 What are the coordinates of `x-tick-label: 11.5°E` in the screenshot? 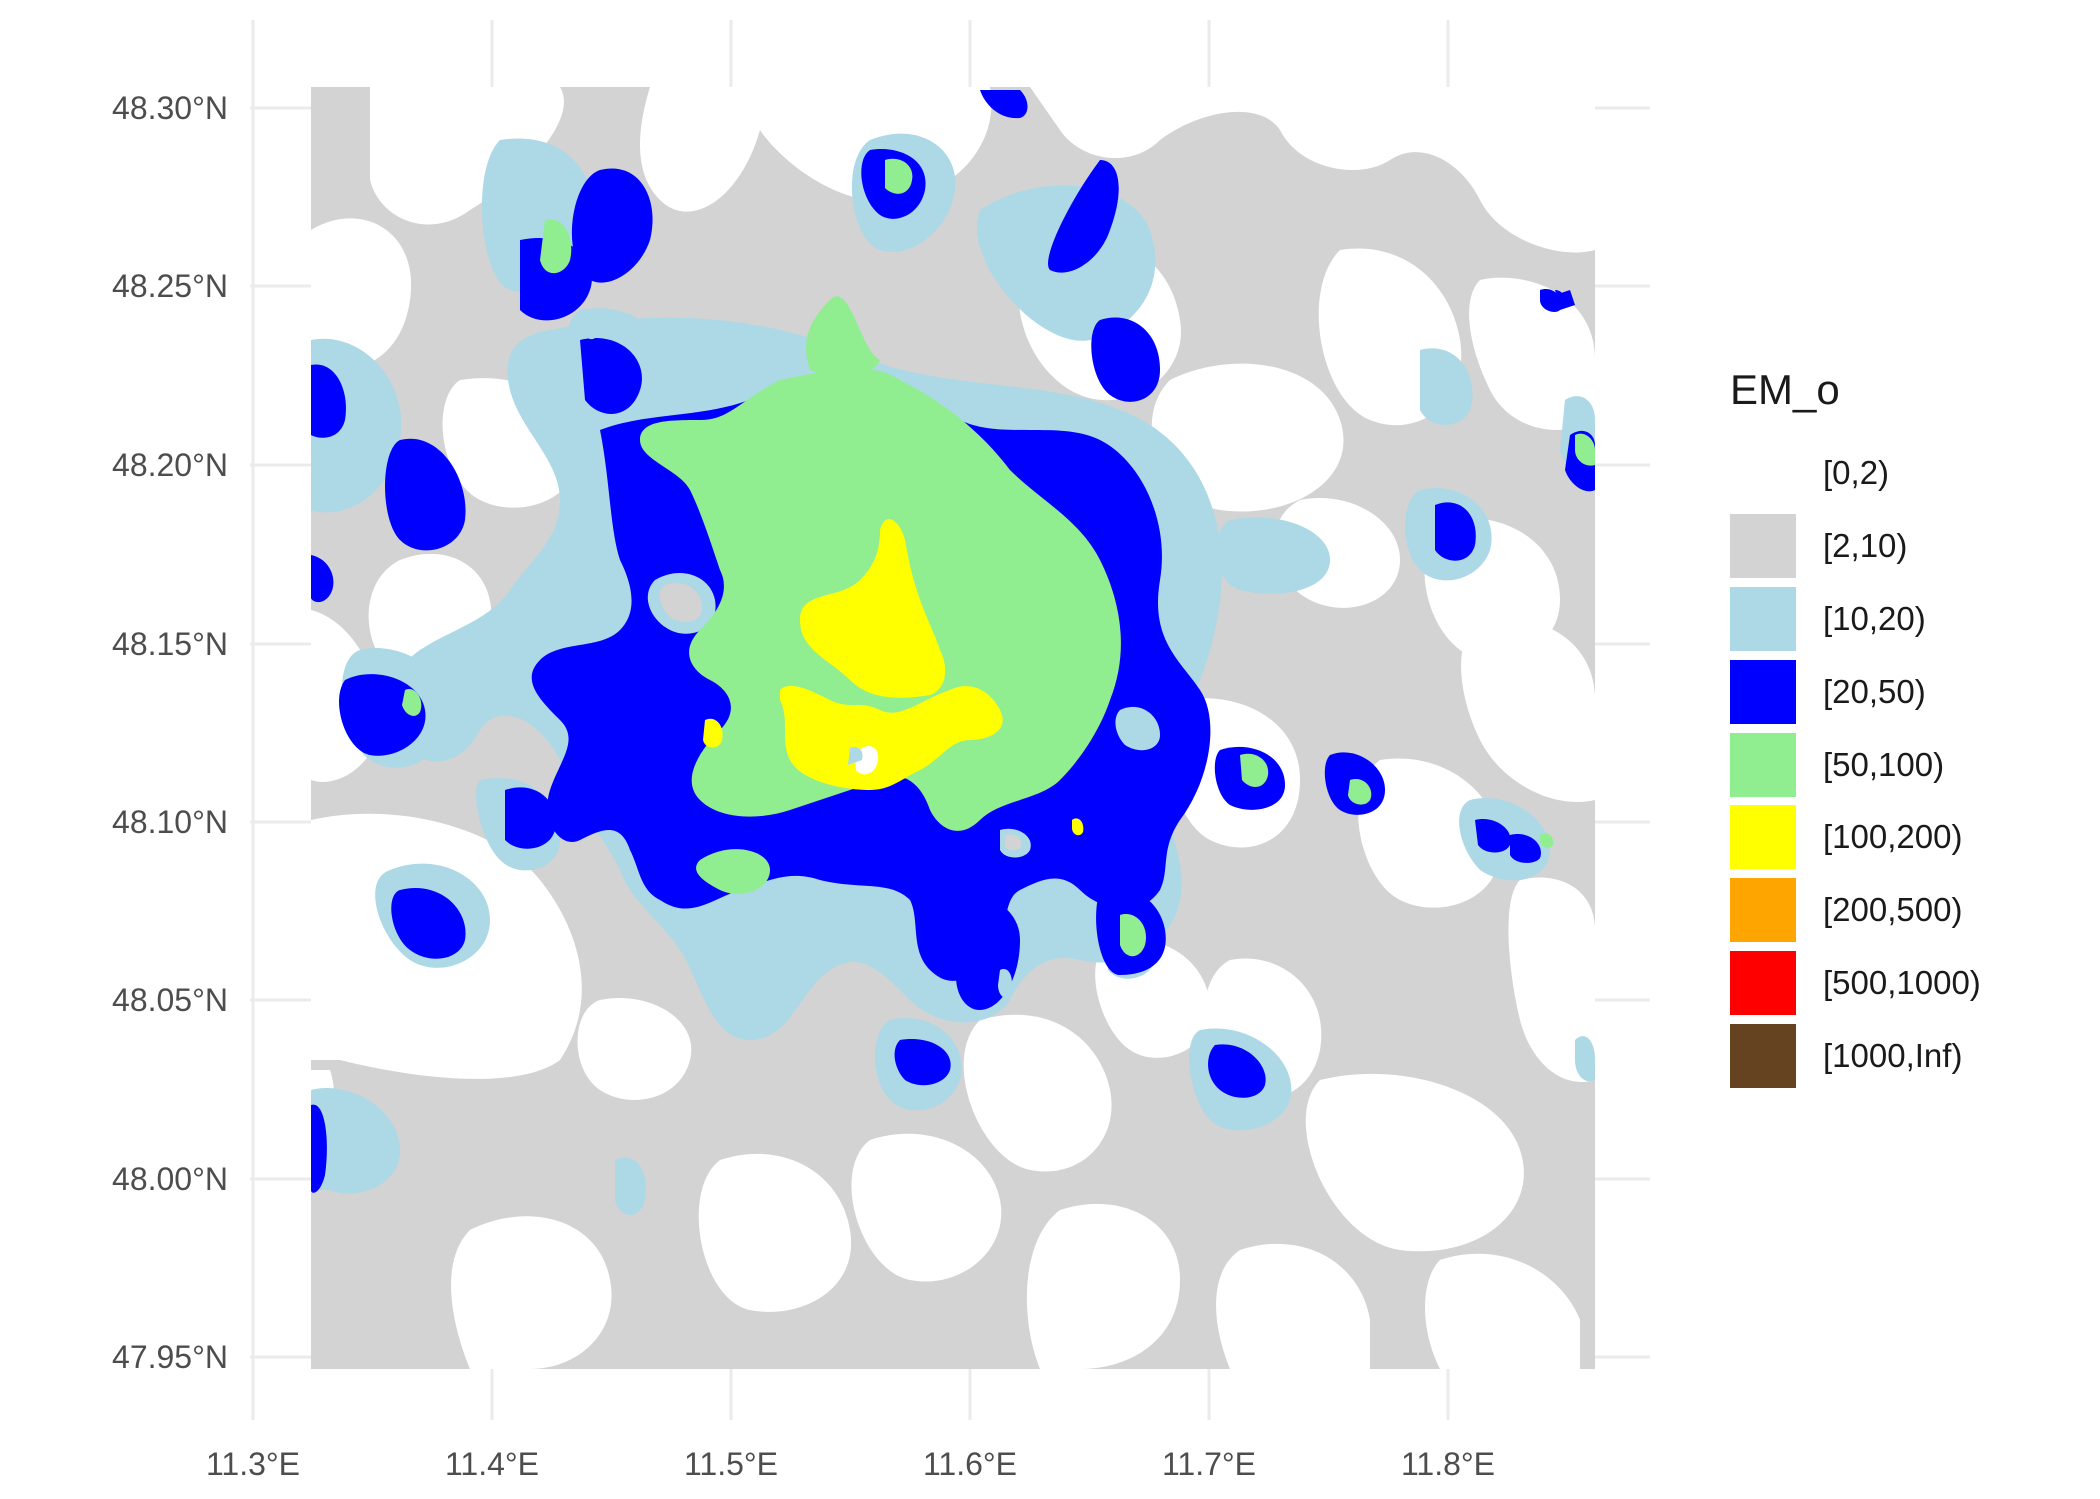 It's located at (731, 1464).